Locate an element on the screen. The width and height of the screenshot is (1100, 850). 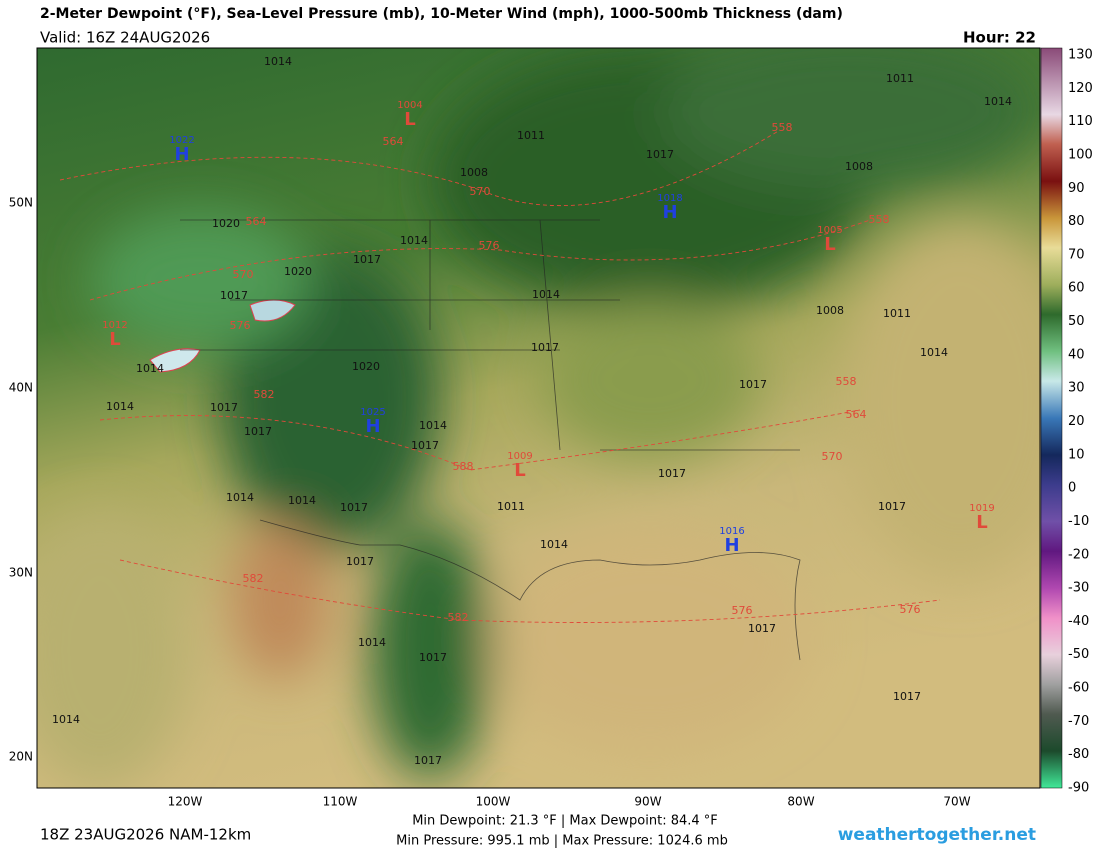
lat-label: 50N is located at coordinates (21, 203).